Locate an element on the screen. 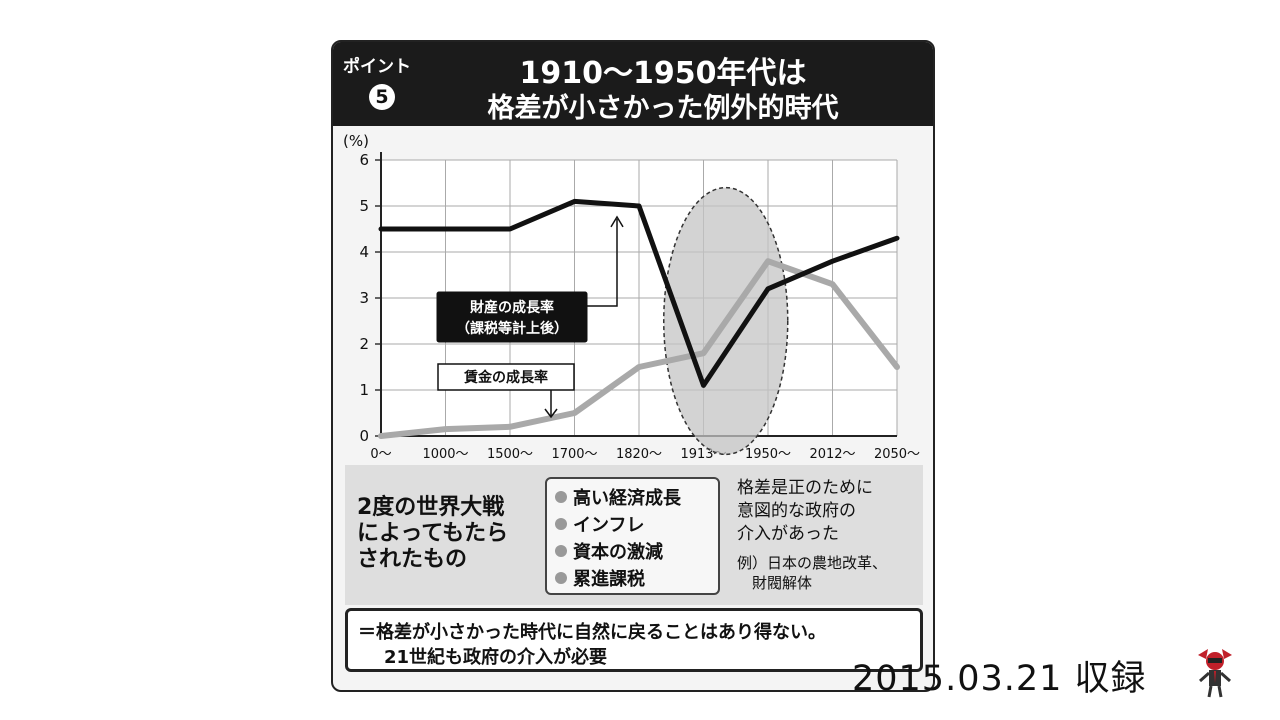  conclusion-box: ＝格差が小さかった時代に自然に戻ることはあり得ない。 21世紀も政府の介入が必要 is located at coordinates (634, 640).